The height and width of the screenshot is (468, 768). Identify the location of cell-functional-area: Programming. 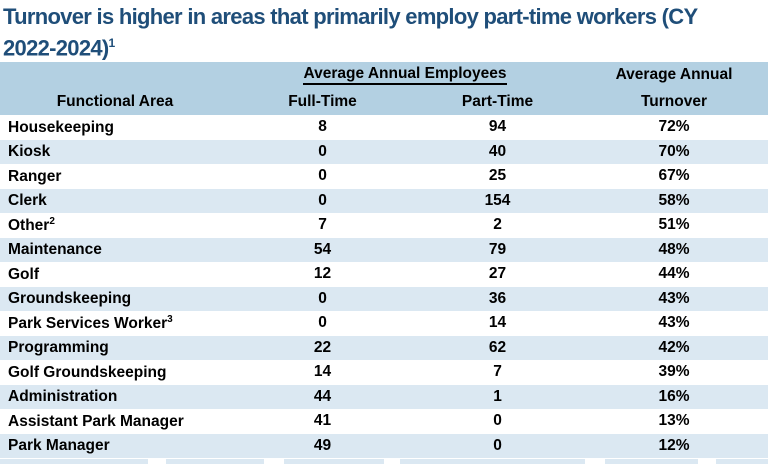
(58, 348).